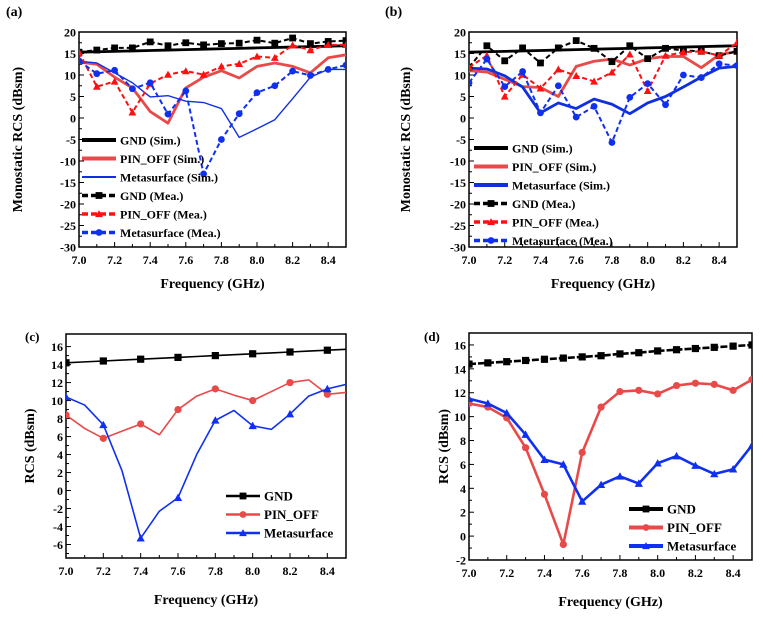 This screenshot has width=763, height=619. Describe the element at coordinates (458, 226) in the screenshot. I see `y-tick-label: -25` at that location.